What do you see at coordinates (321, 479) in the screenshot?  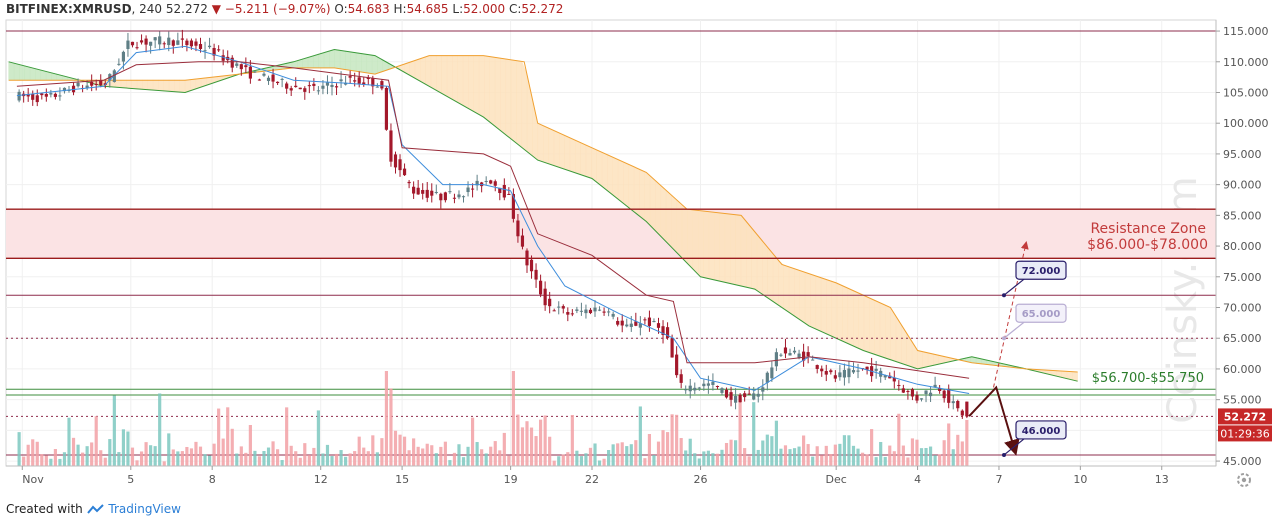 I see `time-tick-label: 12` at bounding box center [321, 479].